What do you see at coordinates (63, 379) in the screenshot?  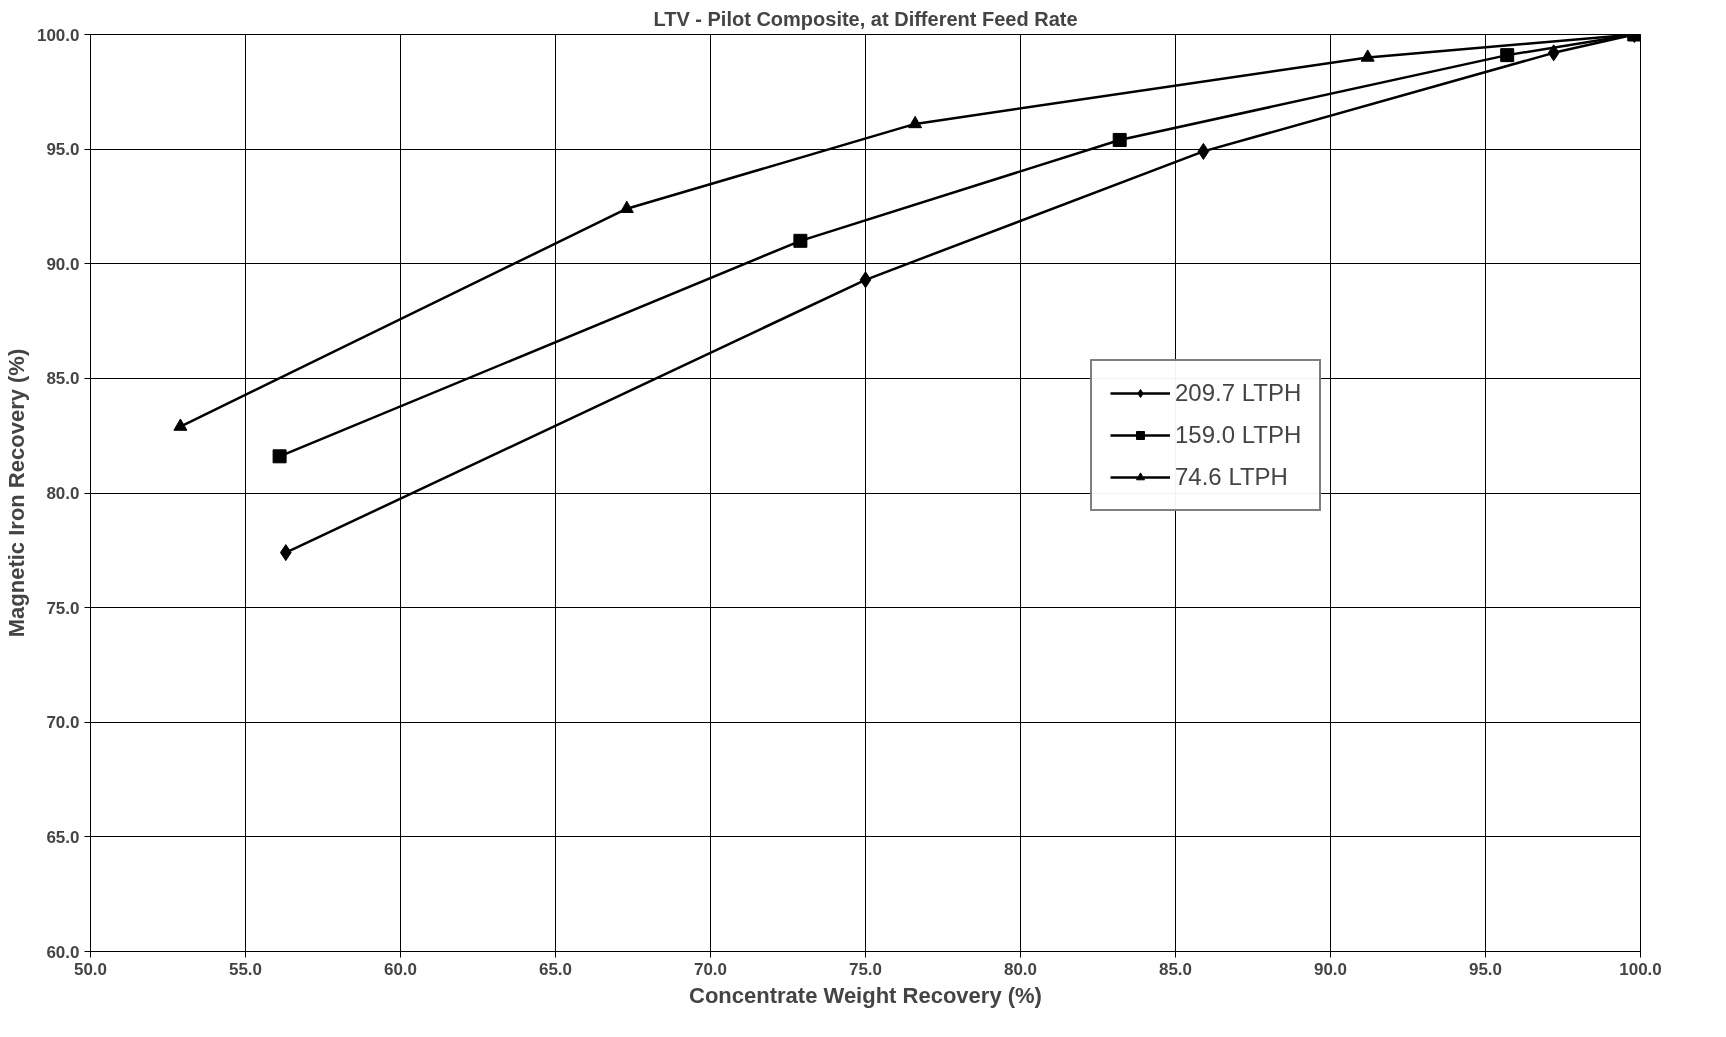 I see `y-tick-label: 85.0` at bounding box center [63, 379].